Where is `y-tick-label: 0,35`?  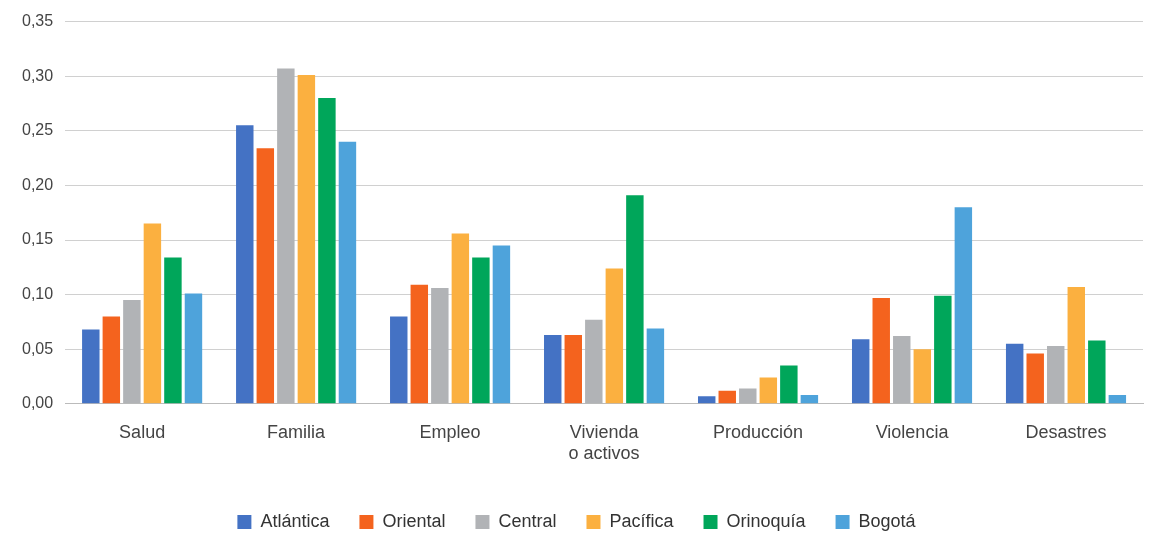
y-tick-label: 0,35 is located at coordinates (38, 21).